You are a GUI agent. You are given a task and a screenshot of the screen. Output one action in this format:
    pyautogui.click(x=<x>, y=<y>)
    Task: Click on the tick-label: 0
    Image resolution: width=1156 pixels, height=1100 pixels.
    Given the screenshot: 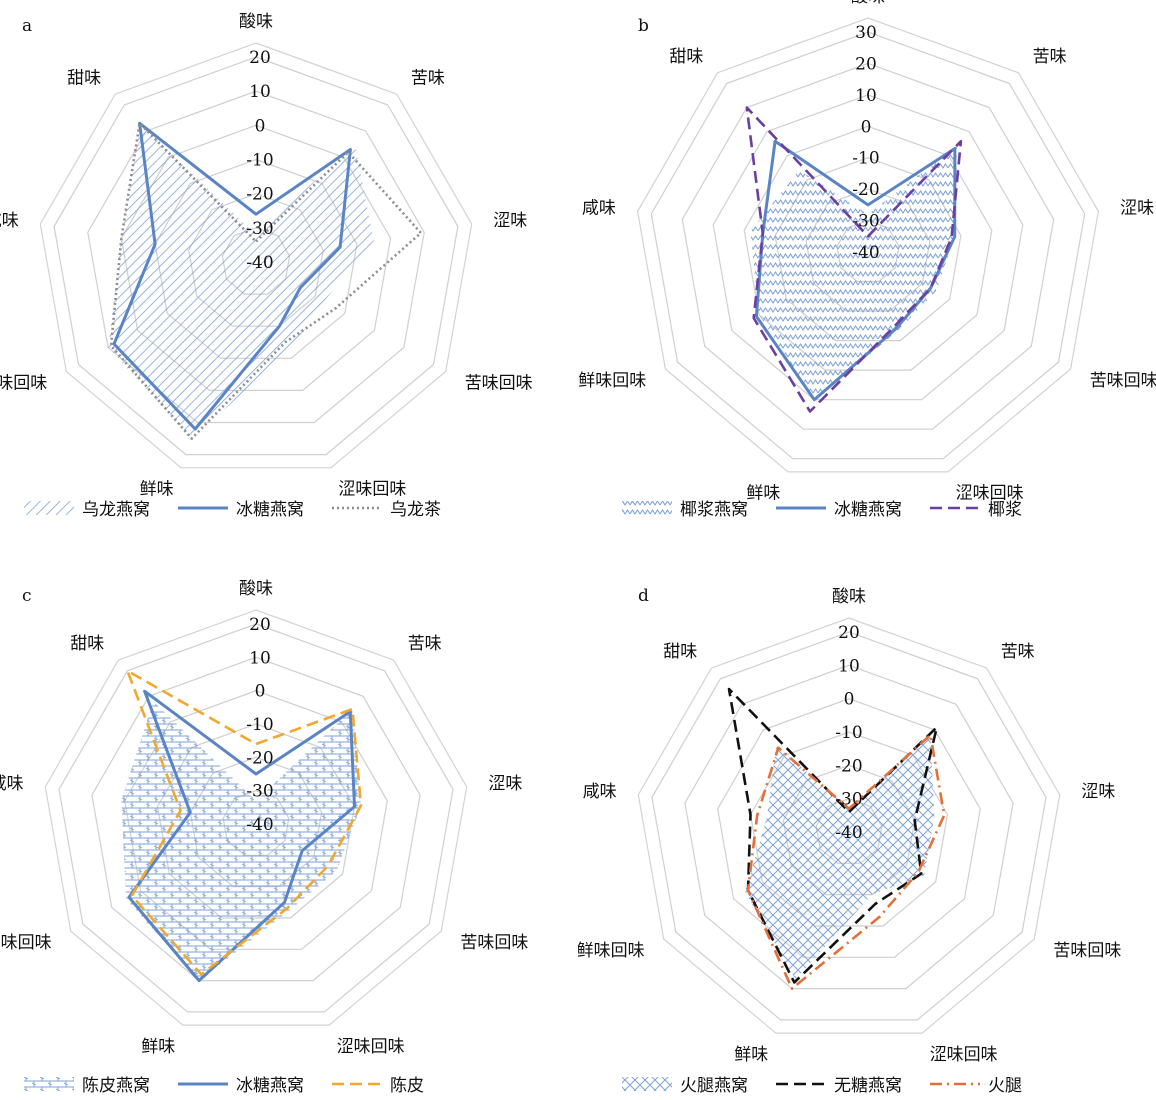 What is the action you would take?
    pyautogui.click(x=866, y=127)
    